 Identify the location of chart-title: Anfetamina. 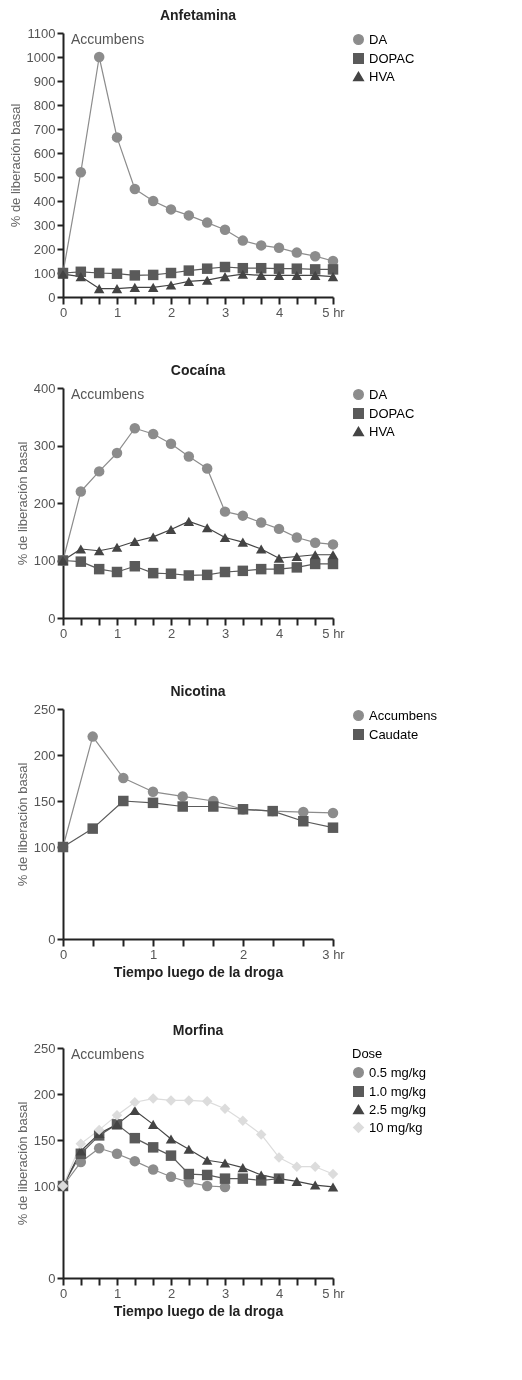
(198, 15).